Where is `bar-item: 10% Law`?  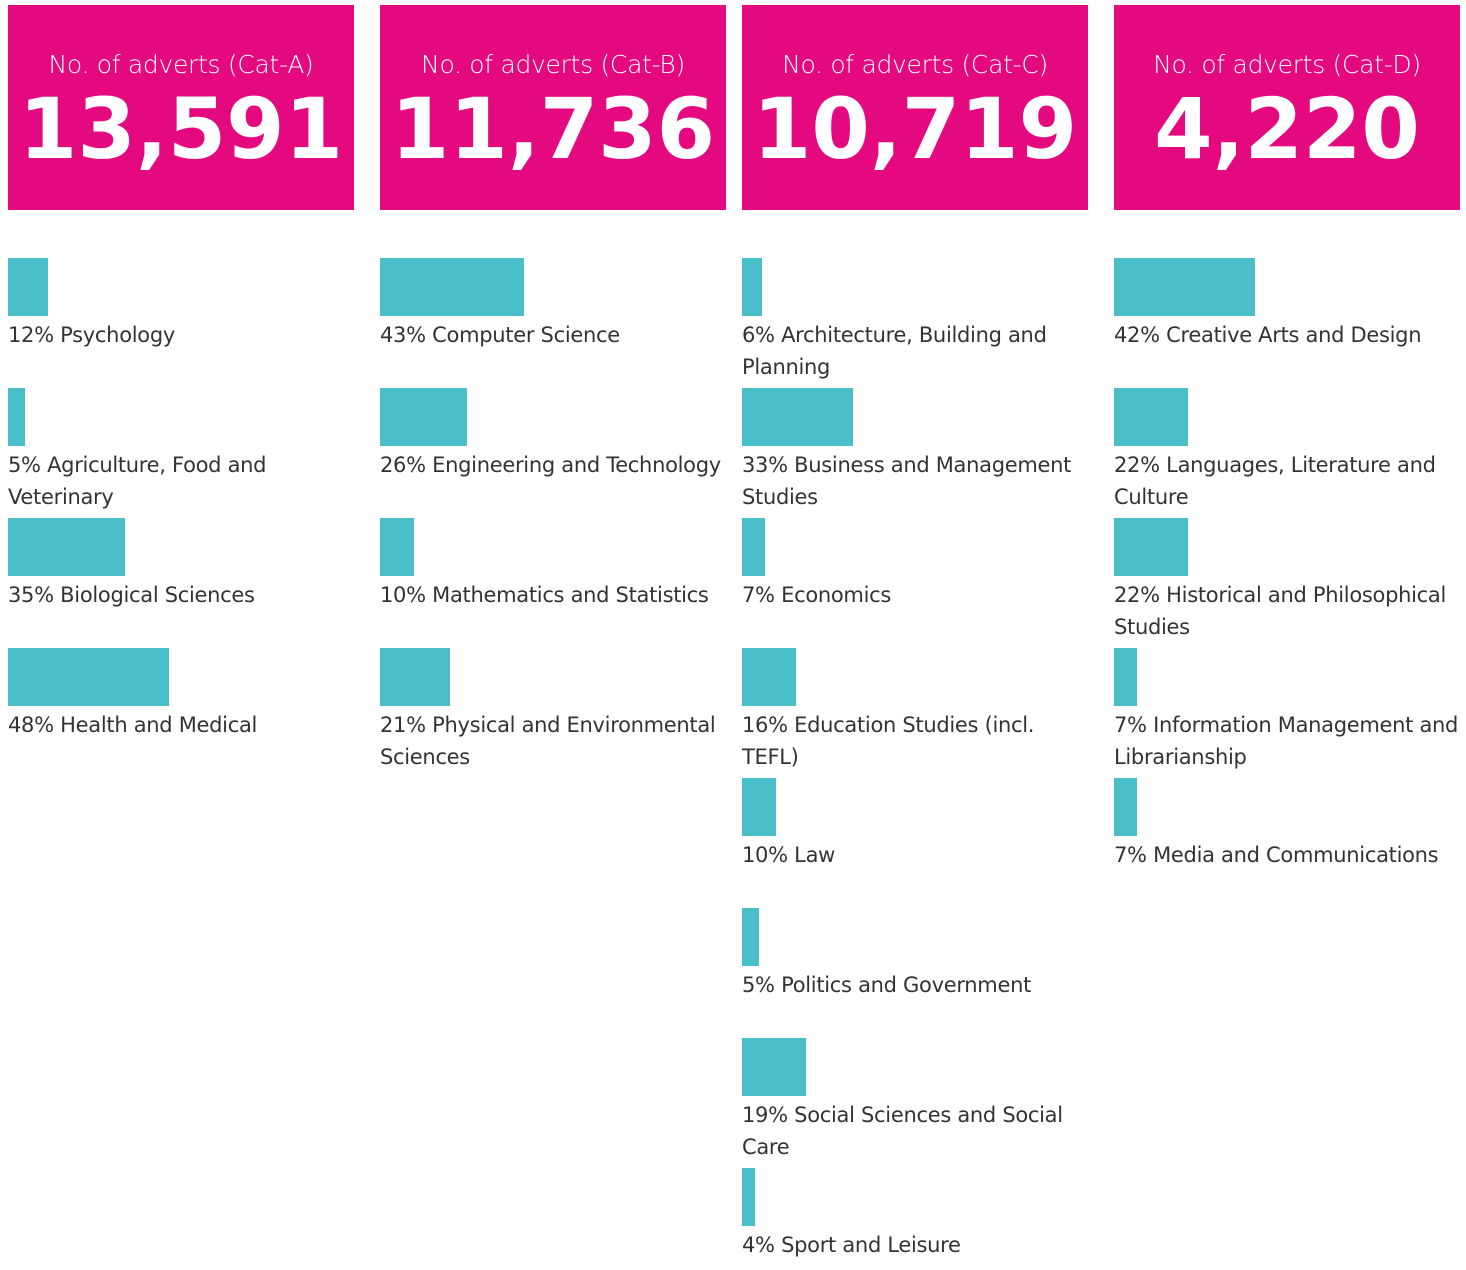 bar-item: 10% Law is located at coordinates (915, 843).